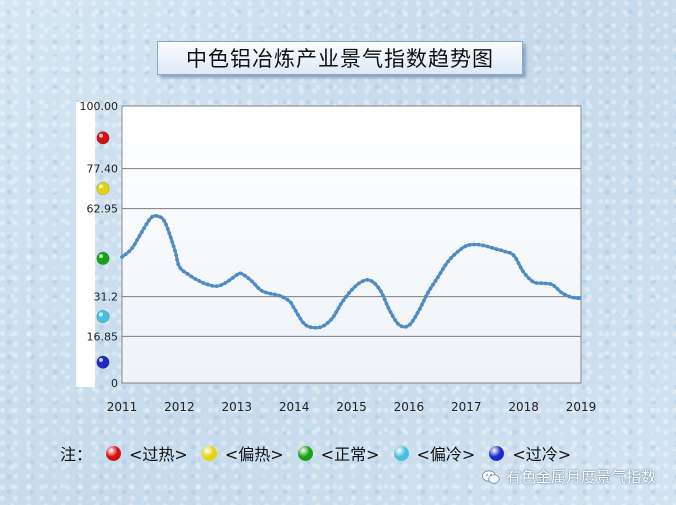  What do you see at coordinates (401, 453) in the screenshot?
I see `cool-dot-icon` at bounding box center [401, 453].